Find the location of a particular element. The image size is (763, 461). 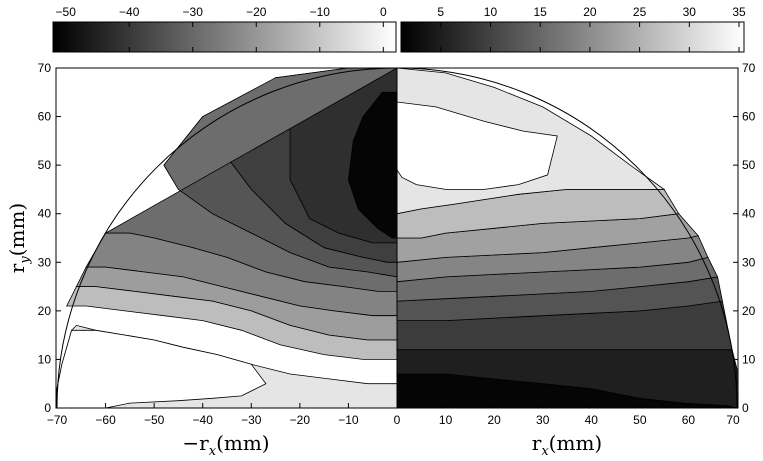

x-tick-label-right: 60 is located at coordinates (689, 420).